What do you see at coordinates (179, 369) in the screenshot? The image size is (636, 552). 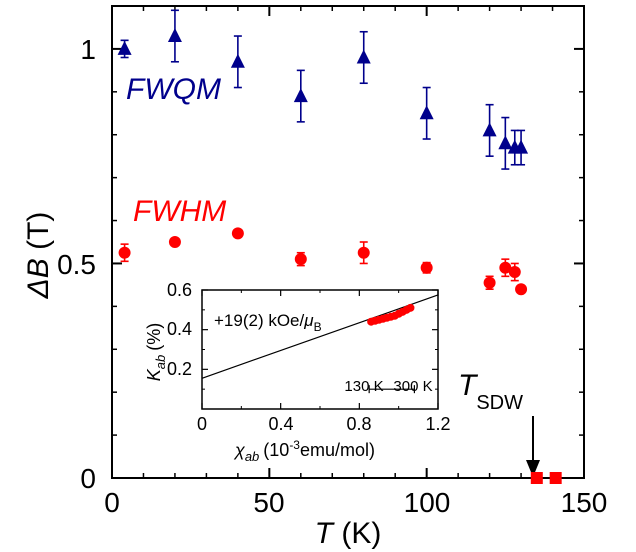 I see `inset-ytick-label: 0.2` at bounding box center [179, 369].